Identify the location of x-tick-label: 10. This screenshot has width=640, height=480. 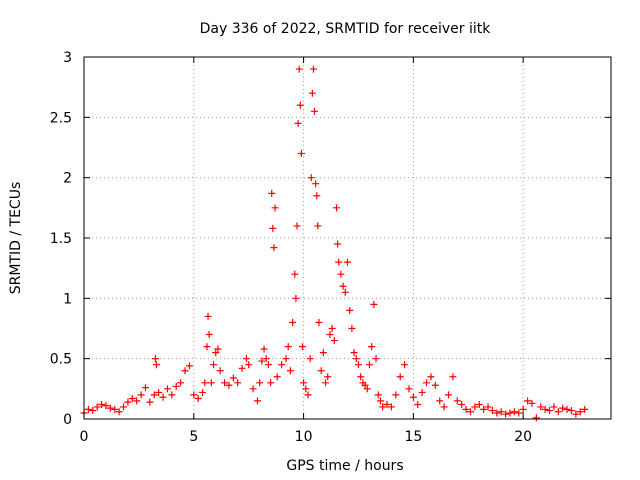
(304, 437).